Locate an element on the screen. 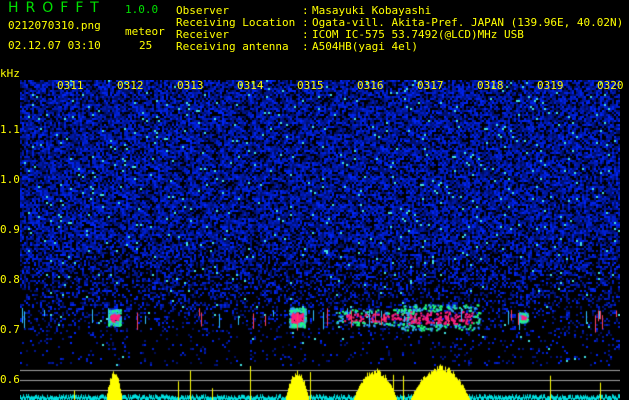 Image resolution: width=629 pixels, height=400 pixels. app-version: 1.0.0 is located at coordinates (142, 9).